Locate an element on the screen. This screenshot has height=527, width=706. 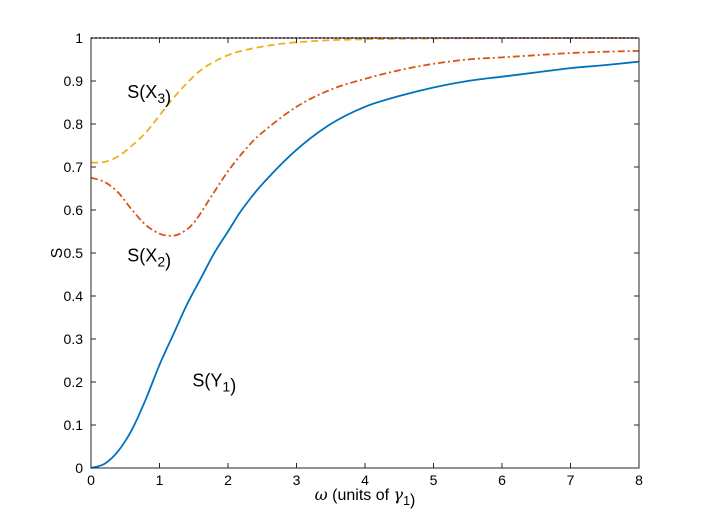
y-tick-label: 0.9 is located at coordinates (74, 81).